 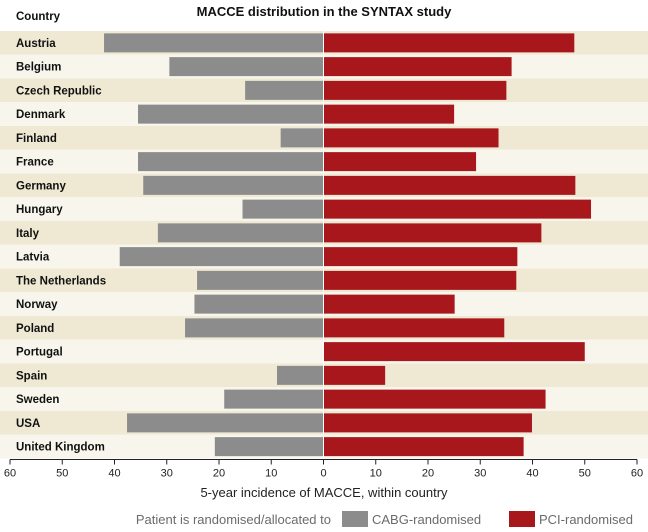 I want to click on legend-label-pci: PCI-randomised, so click(x=586, y=519).